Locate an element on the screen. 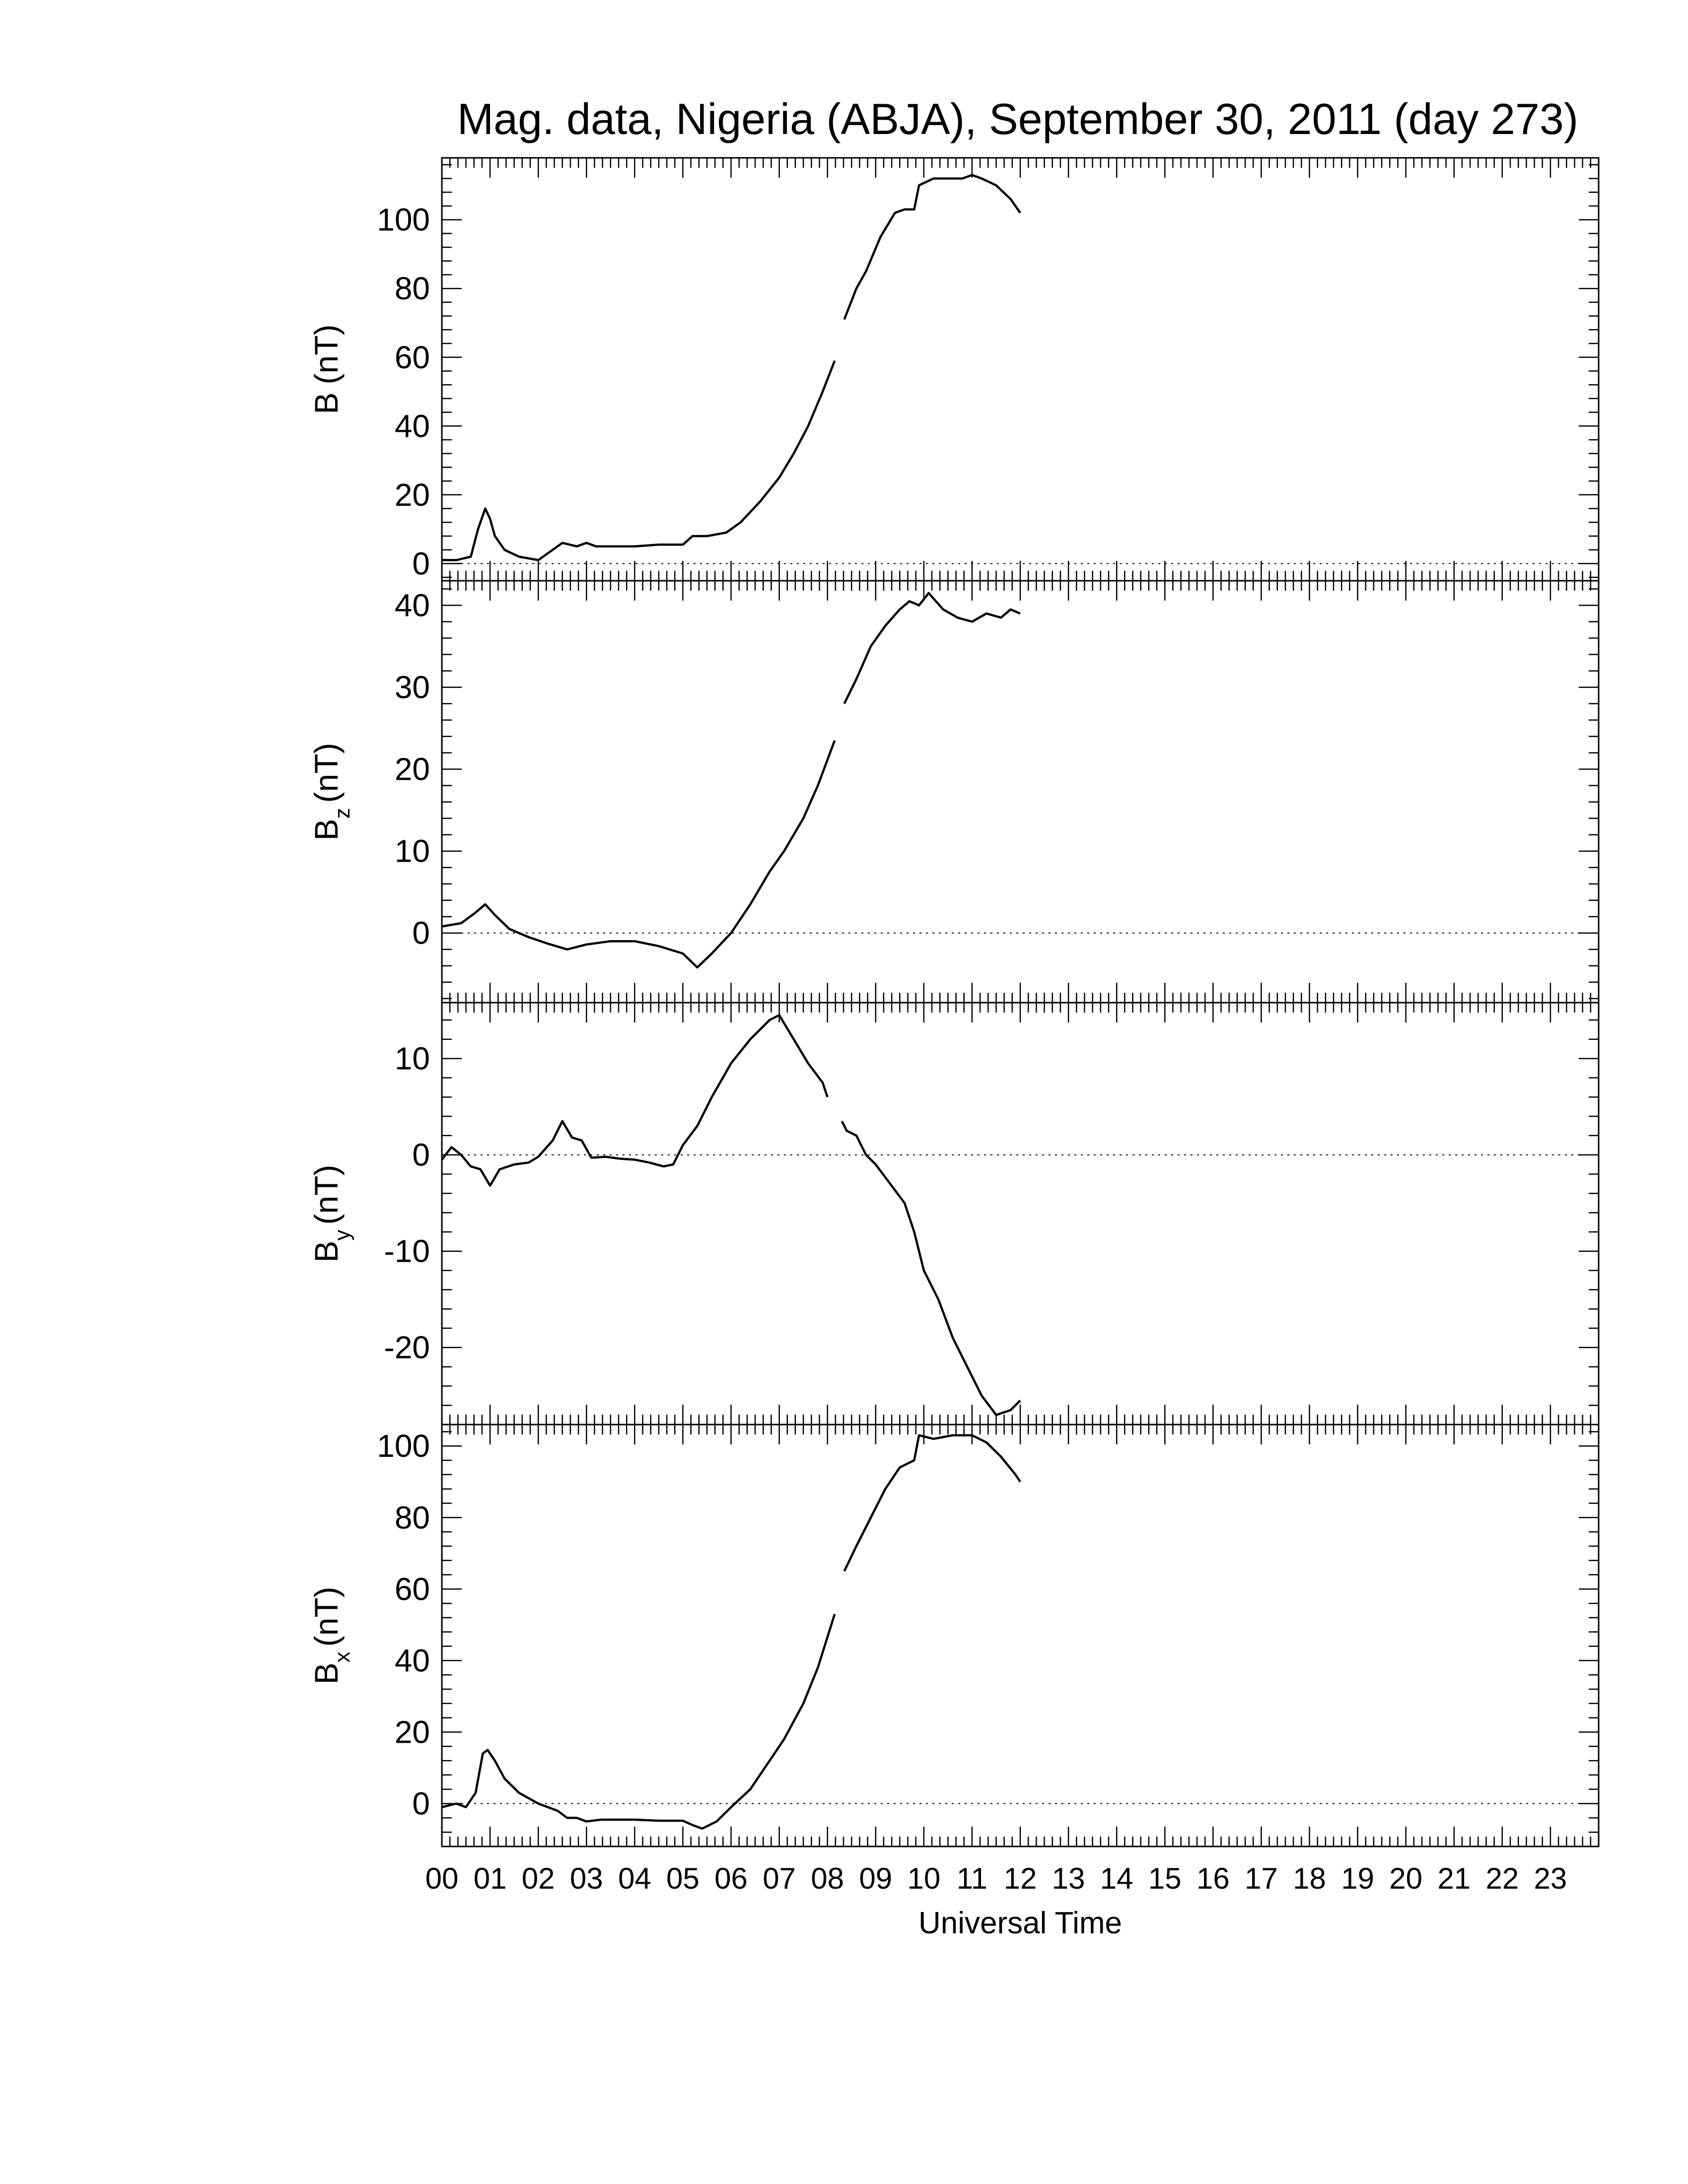  y-axis-label-Bx: Bx(nT) is located at coordinates (331, 1635).